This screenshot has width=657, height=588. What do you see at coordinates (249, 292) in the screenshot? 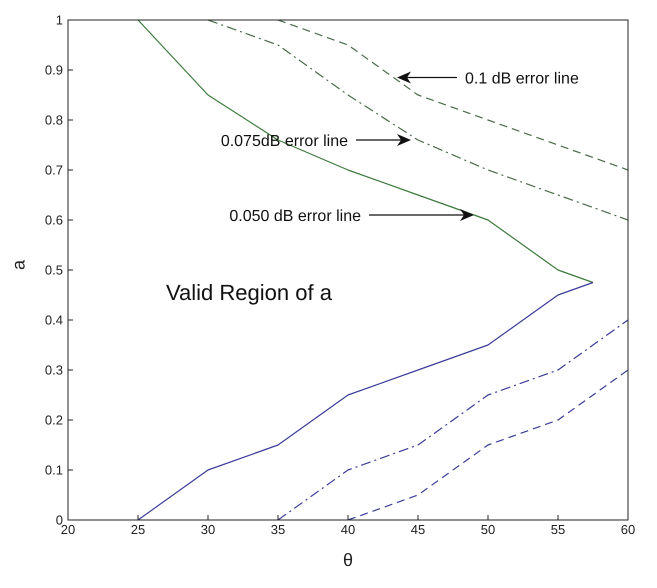
I see `annotation: Valid Region of a` at bounding box center [249, 292].